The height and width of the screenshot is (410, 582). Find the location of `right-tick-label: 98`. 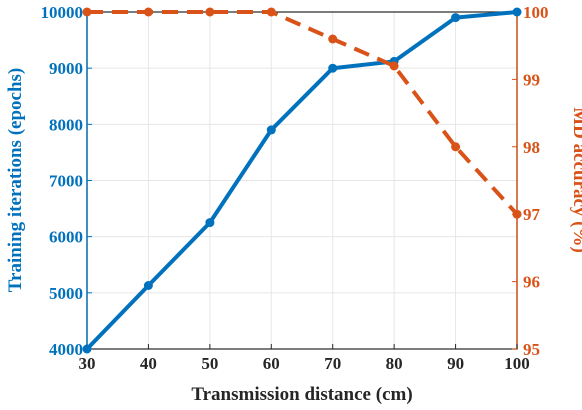

right-tick-label: 98 is located at coordinates (531, 147).